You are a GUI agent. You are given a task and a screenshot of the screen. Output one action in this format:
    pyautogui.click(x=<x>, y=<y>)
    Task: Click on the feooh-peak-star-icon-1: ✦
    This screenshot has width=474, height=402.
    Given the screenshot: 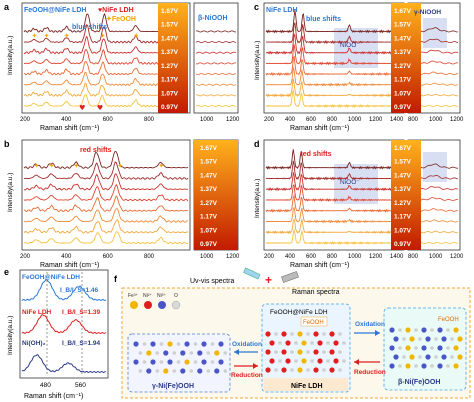 What is the action you would take?
    pyautogui.click(x=47, y=36)
    